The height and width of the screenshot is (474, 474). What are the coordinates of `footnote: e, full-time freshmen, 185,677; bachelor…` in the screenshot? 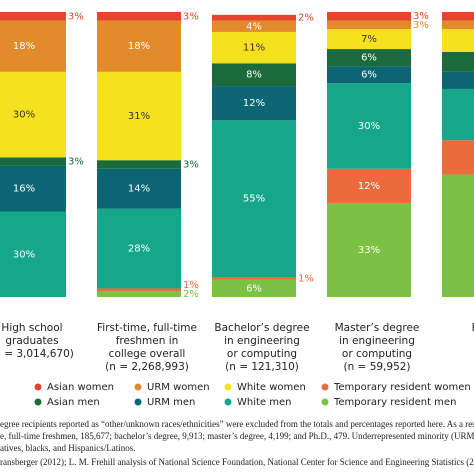 It's located at (237, 436).